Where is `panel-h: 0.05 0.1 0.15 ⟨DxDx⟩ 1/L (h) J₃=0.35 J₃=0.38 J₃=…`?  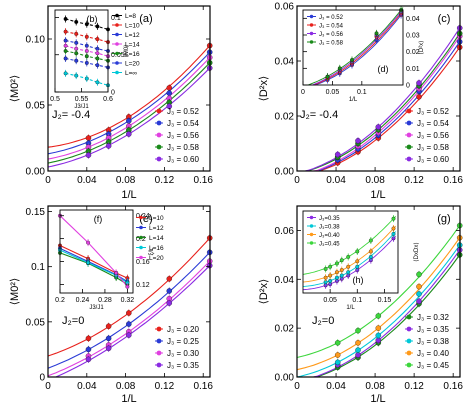 panel-h: 0.05 0.1 0.15 ⟨DxDx⟩ 1/L (h) J₃=0.35 J₃=0.38 J₃=… is located at coordinates (361, 260).